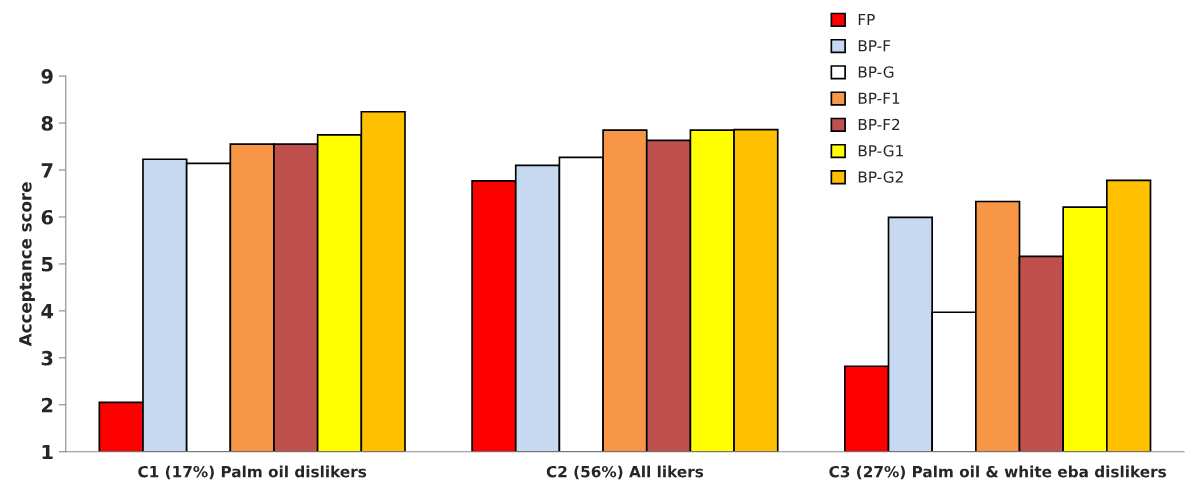  Describe the element at coordinates (879, 98) in the screenshot. I see `legend-label: BP-F1` at that location.